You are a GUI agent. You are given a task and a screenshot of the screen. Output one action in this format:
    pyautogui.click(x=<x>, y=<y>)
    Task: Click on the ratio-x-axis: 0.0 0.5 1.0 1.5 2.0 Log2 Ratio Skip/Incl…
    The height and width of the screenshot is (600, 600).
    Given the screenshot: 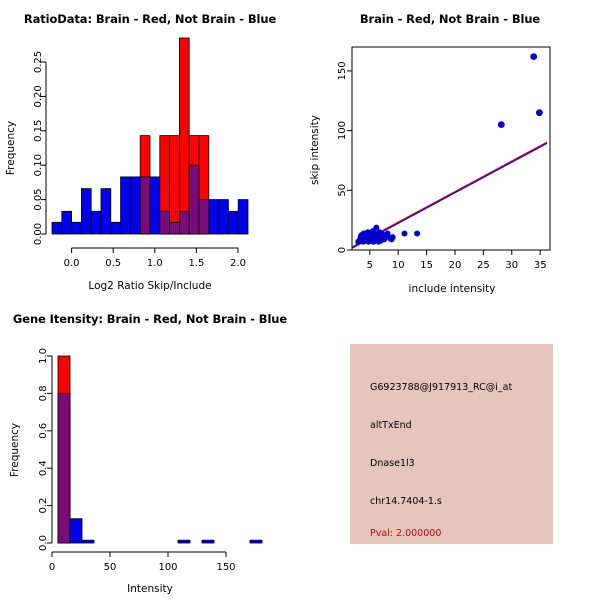 What is the action you would take?
    pyautogui.click(x=155, y=269)
    